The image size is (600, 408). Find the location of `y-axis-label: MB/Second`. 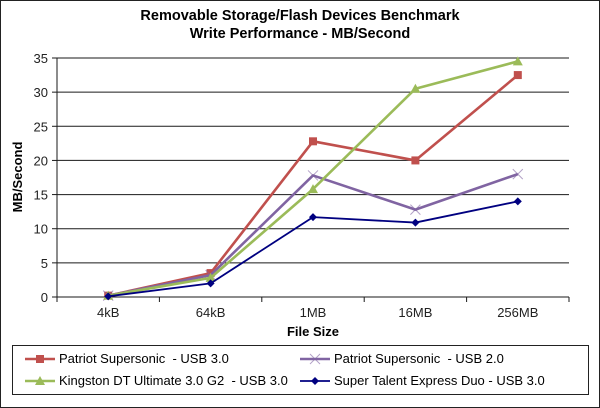

y-axis-label: MB/Second is located at coordinates (17, 177).